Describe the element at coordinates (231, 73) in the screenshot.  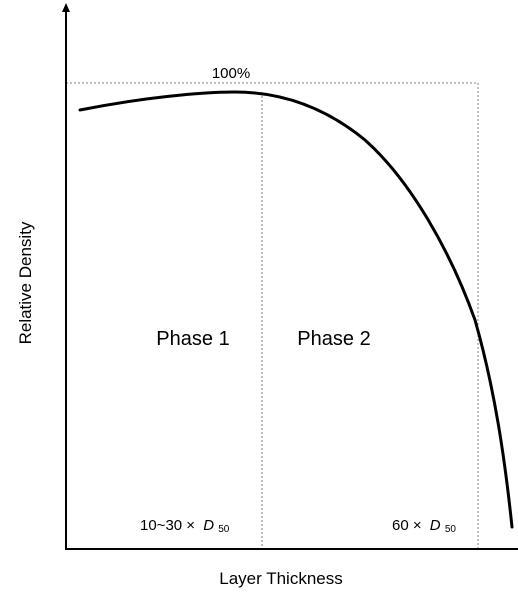
I see `peak-label: 100%` at that location.